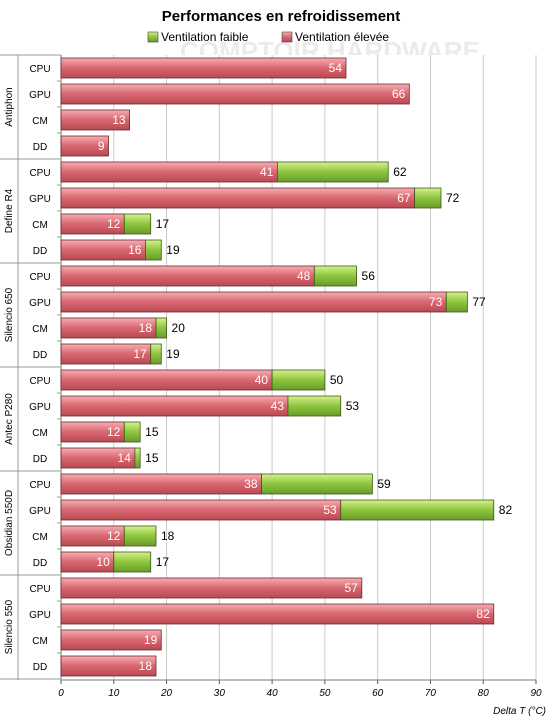 The width and height of the screenshot is (552, 724). Describe the element at coordinates (119, 120) in the screenshot. I see `data-label-elevee: 13` at that location.